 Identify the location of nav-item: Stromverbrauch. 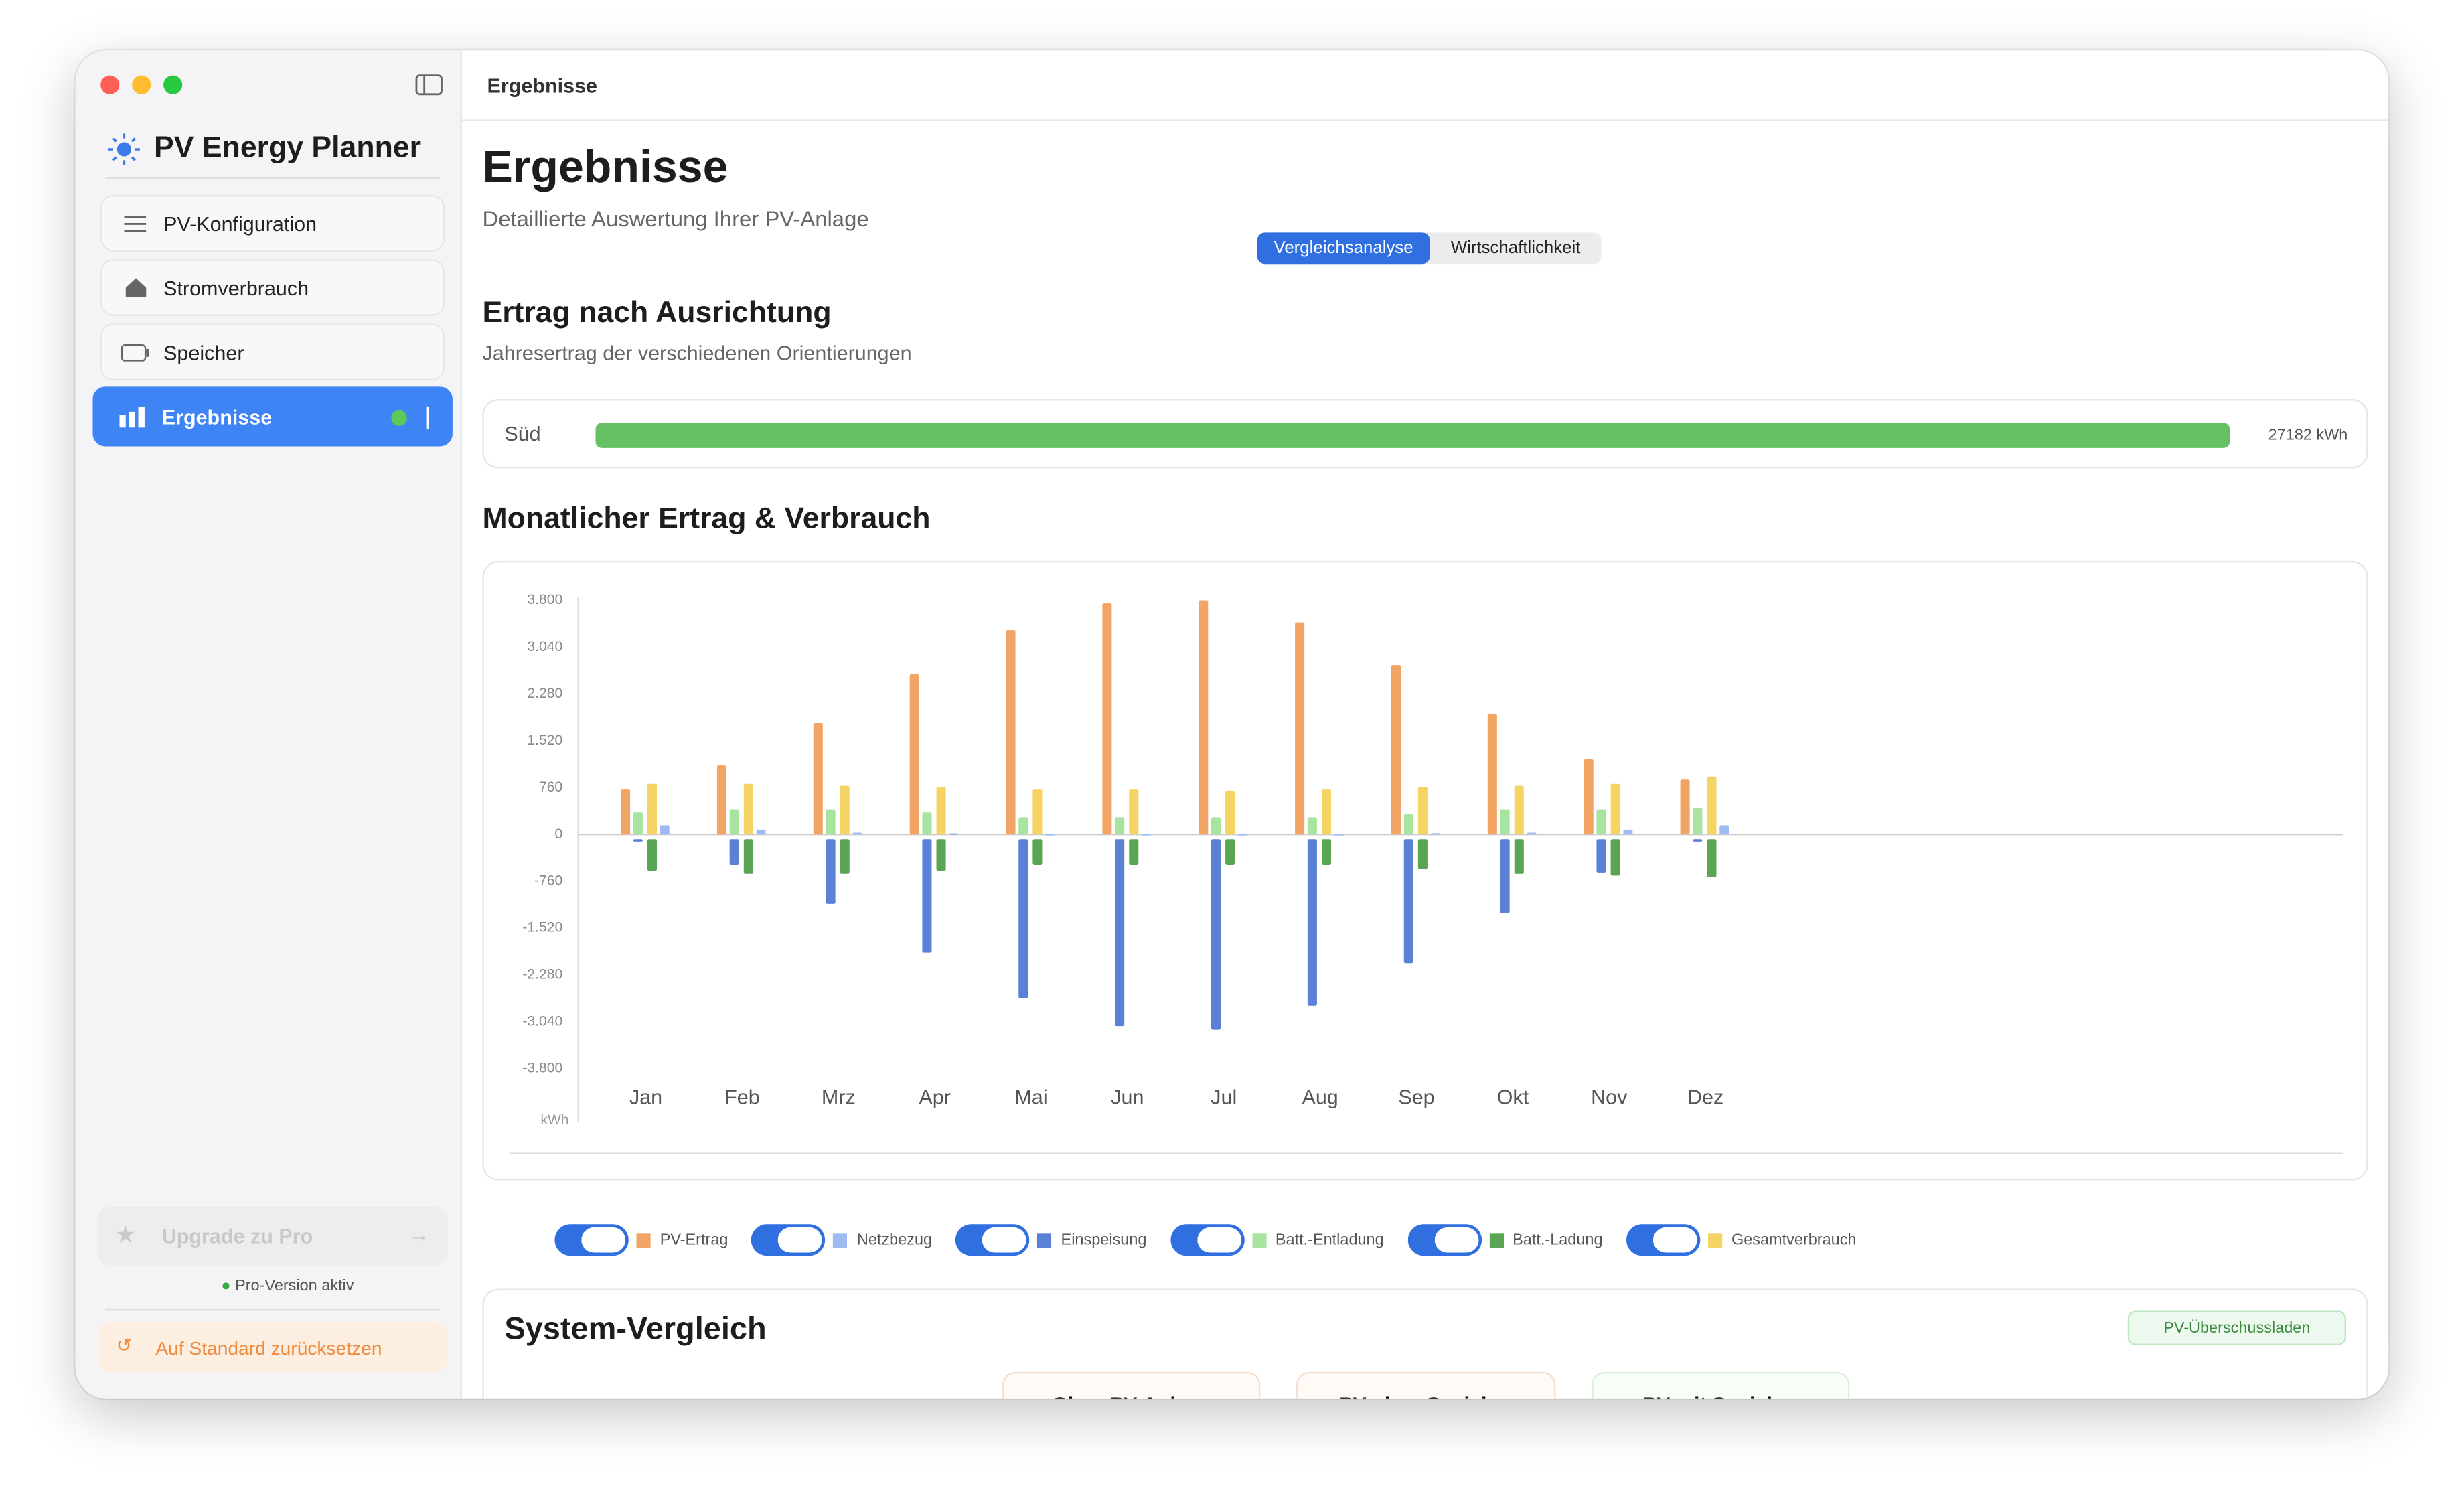
(272, 287).